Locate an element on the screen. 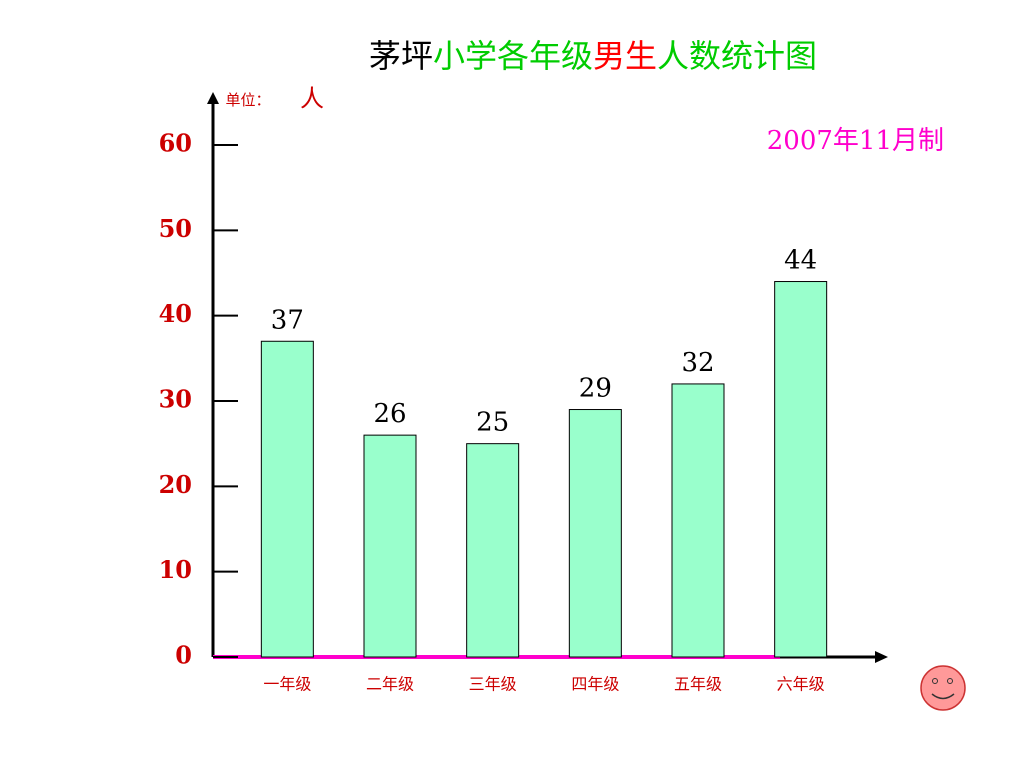  value-label: 37 is located at coordinates (287, 320).